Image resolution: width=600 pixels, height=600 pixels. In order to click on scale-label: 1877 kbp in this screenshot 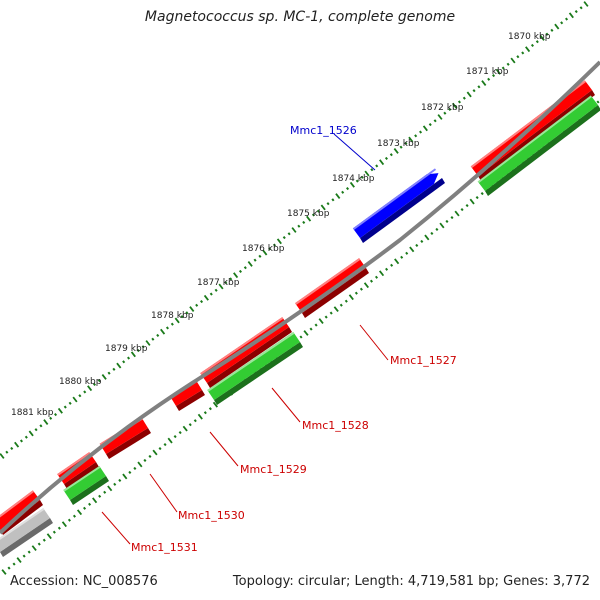, I will do `click(218, 283)`.